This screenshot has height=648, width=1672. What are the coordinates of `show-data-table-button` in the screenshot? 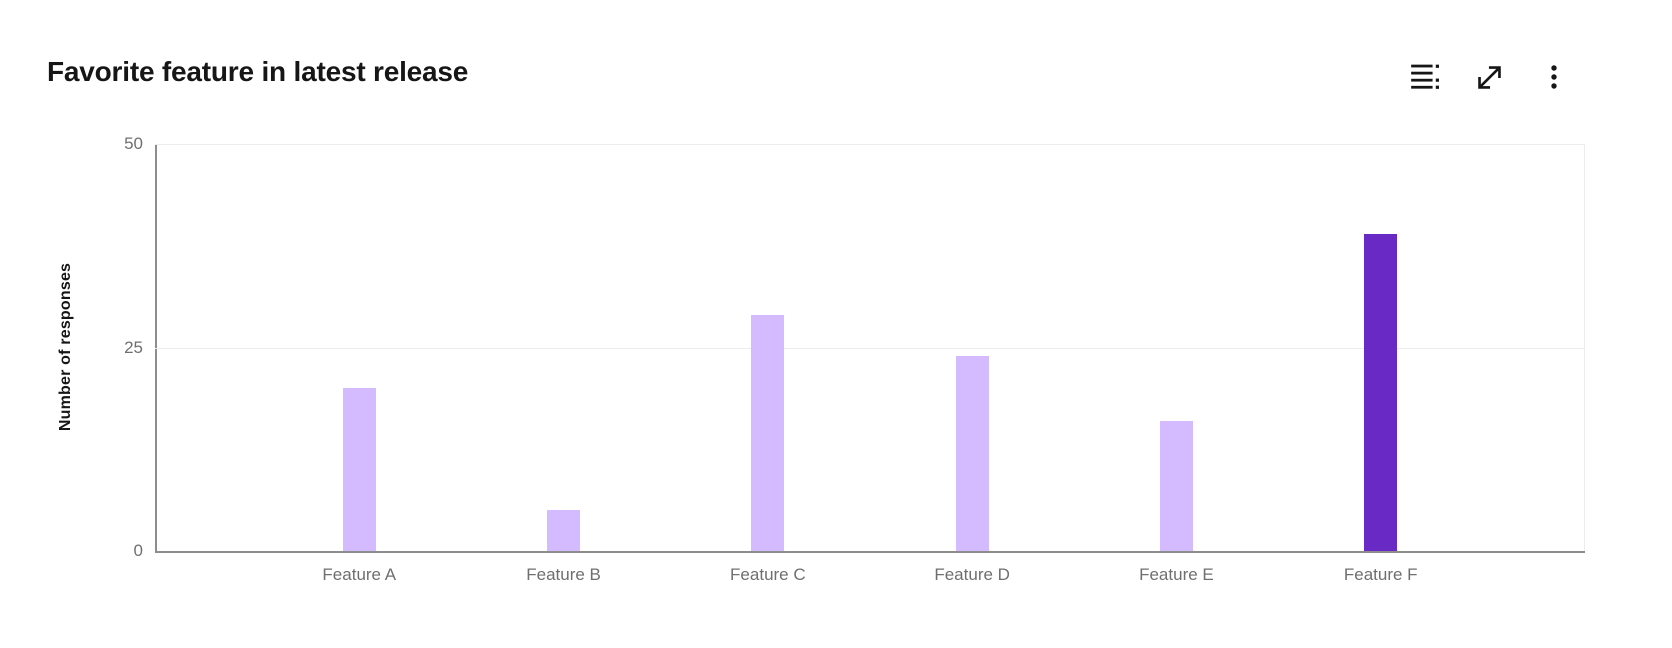 It's located at (1424, 77).